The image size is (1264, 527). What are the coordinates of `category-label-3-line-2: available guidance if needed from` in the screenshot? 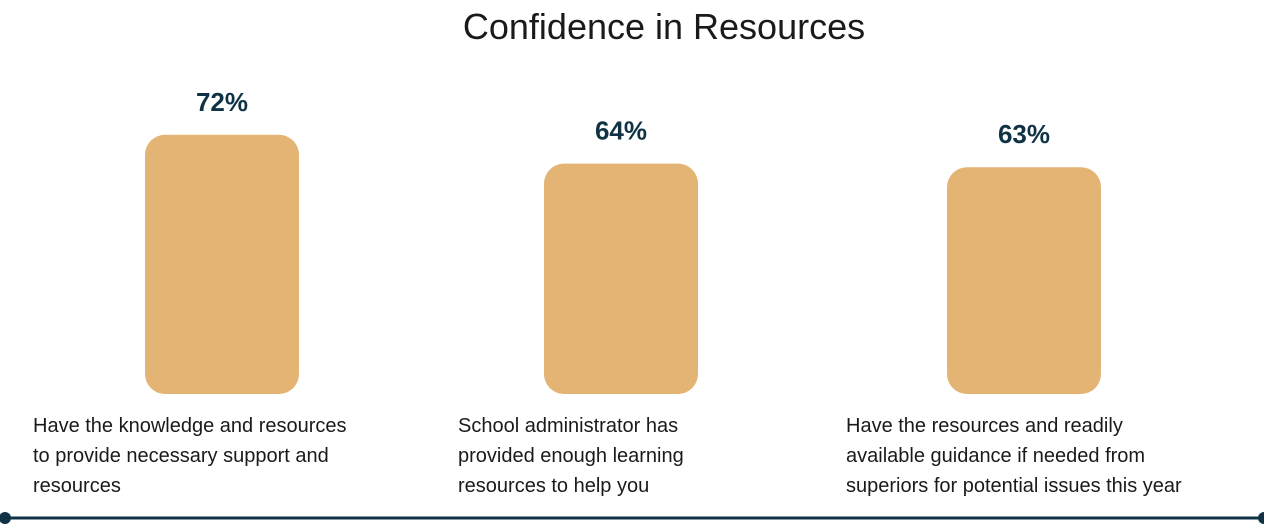 It's located at (996, 456).